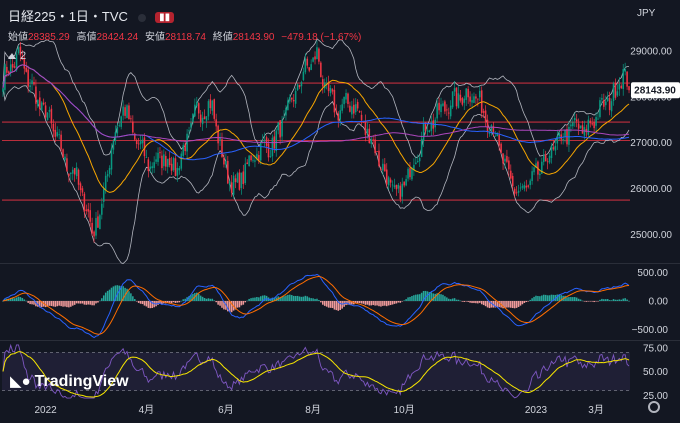 This screenshot has width=680, height=423. Describe the element at coordinates (81, 381) in the screenshot. I see `logo-text: TradingView` at that location.